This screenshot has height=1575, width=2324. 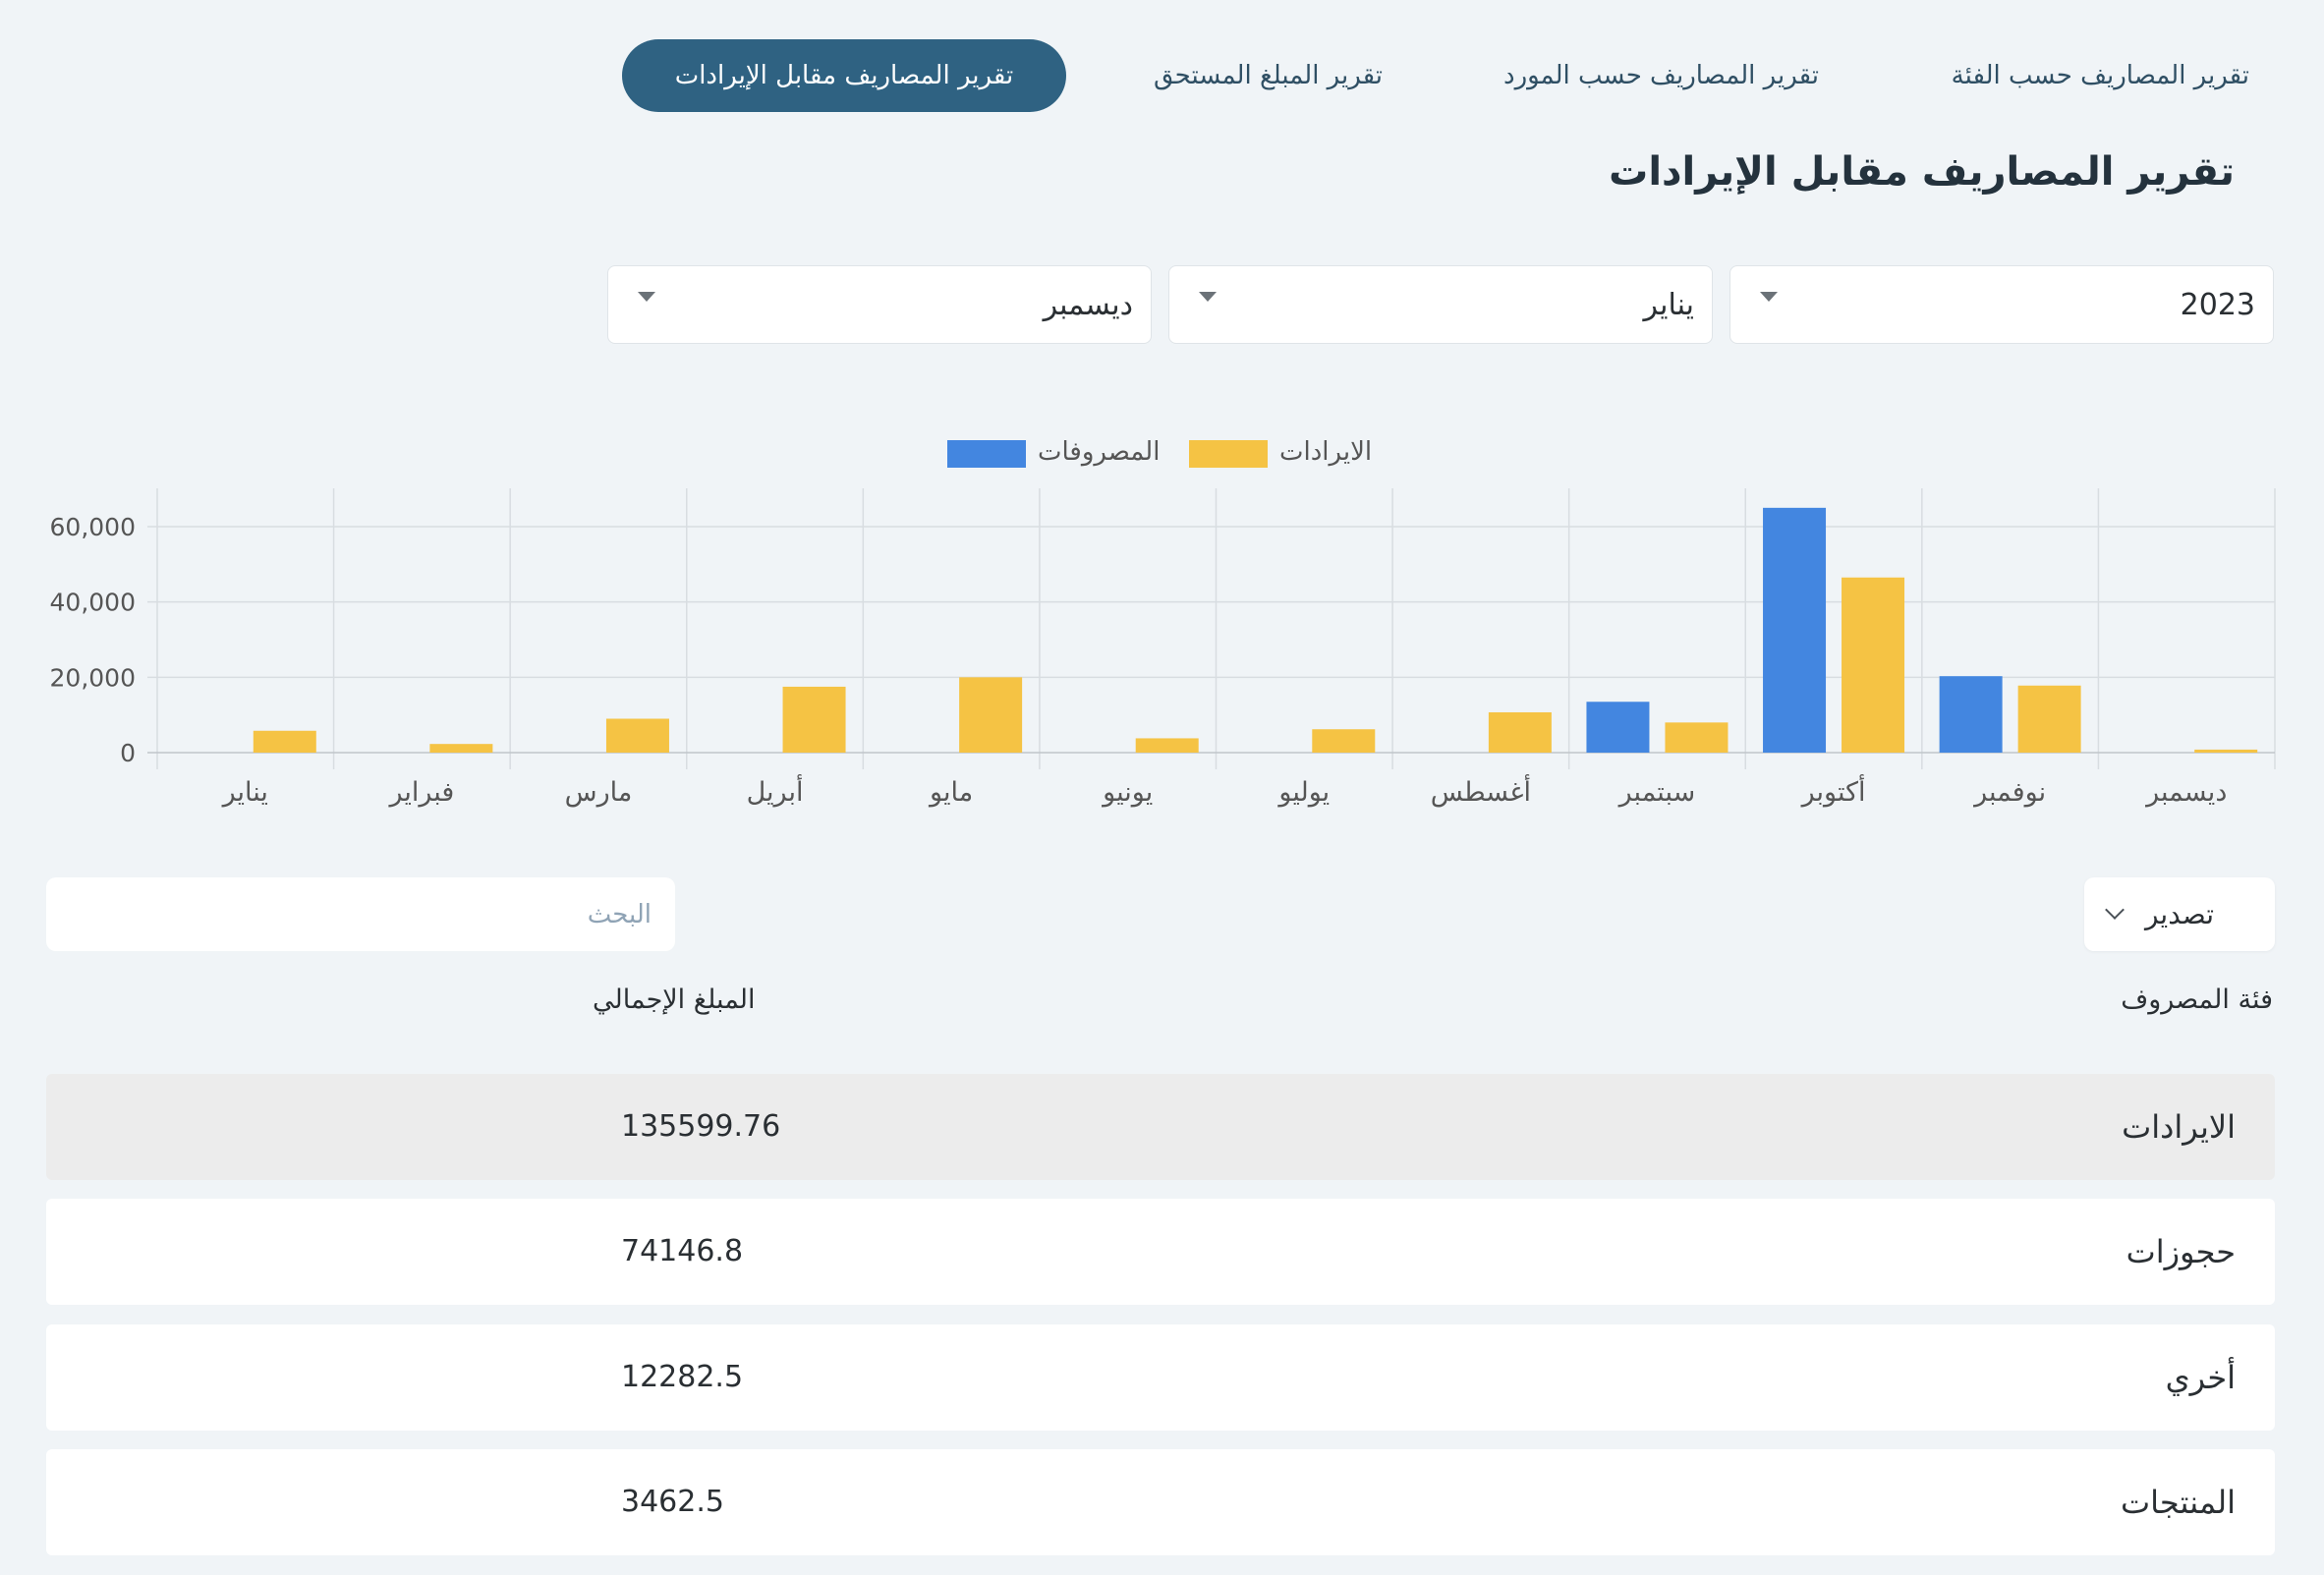 I want to click on tab-expenses-by-vendor: تقرير المصاريف حسب المورد, so click(x=1661, y=75).